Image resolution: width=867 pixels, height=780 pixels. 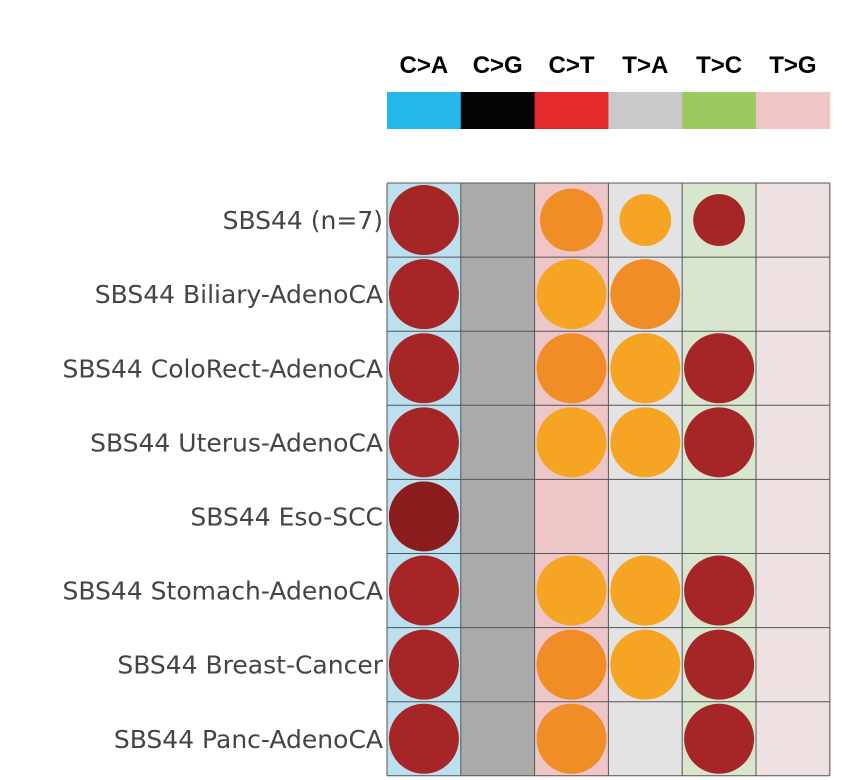 What do you see at coordinates (719, 368) in the screenshot?
I see `bubble-sbs44-colorect-adenoca-t-to-c` at bounding box center [719, 368].